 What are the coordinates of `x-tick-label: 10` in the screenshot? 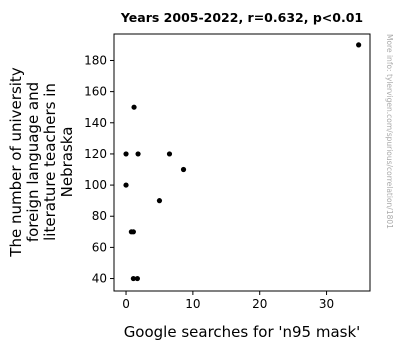 It's located at (192, 304).